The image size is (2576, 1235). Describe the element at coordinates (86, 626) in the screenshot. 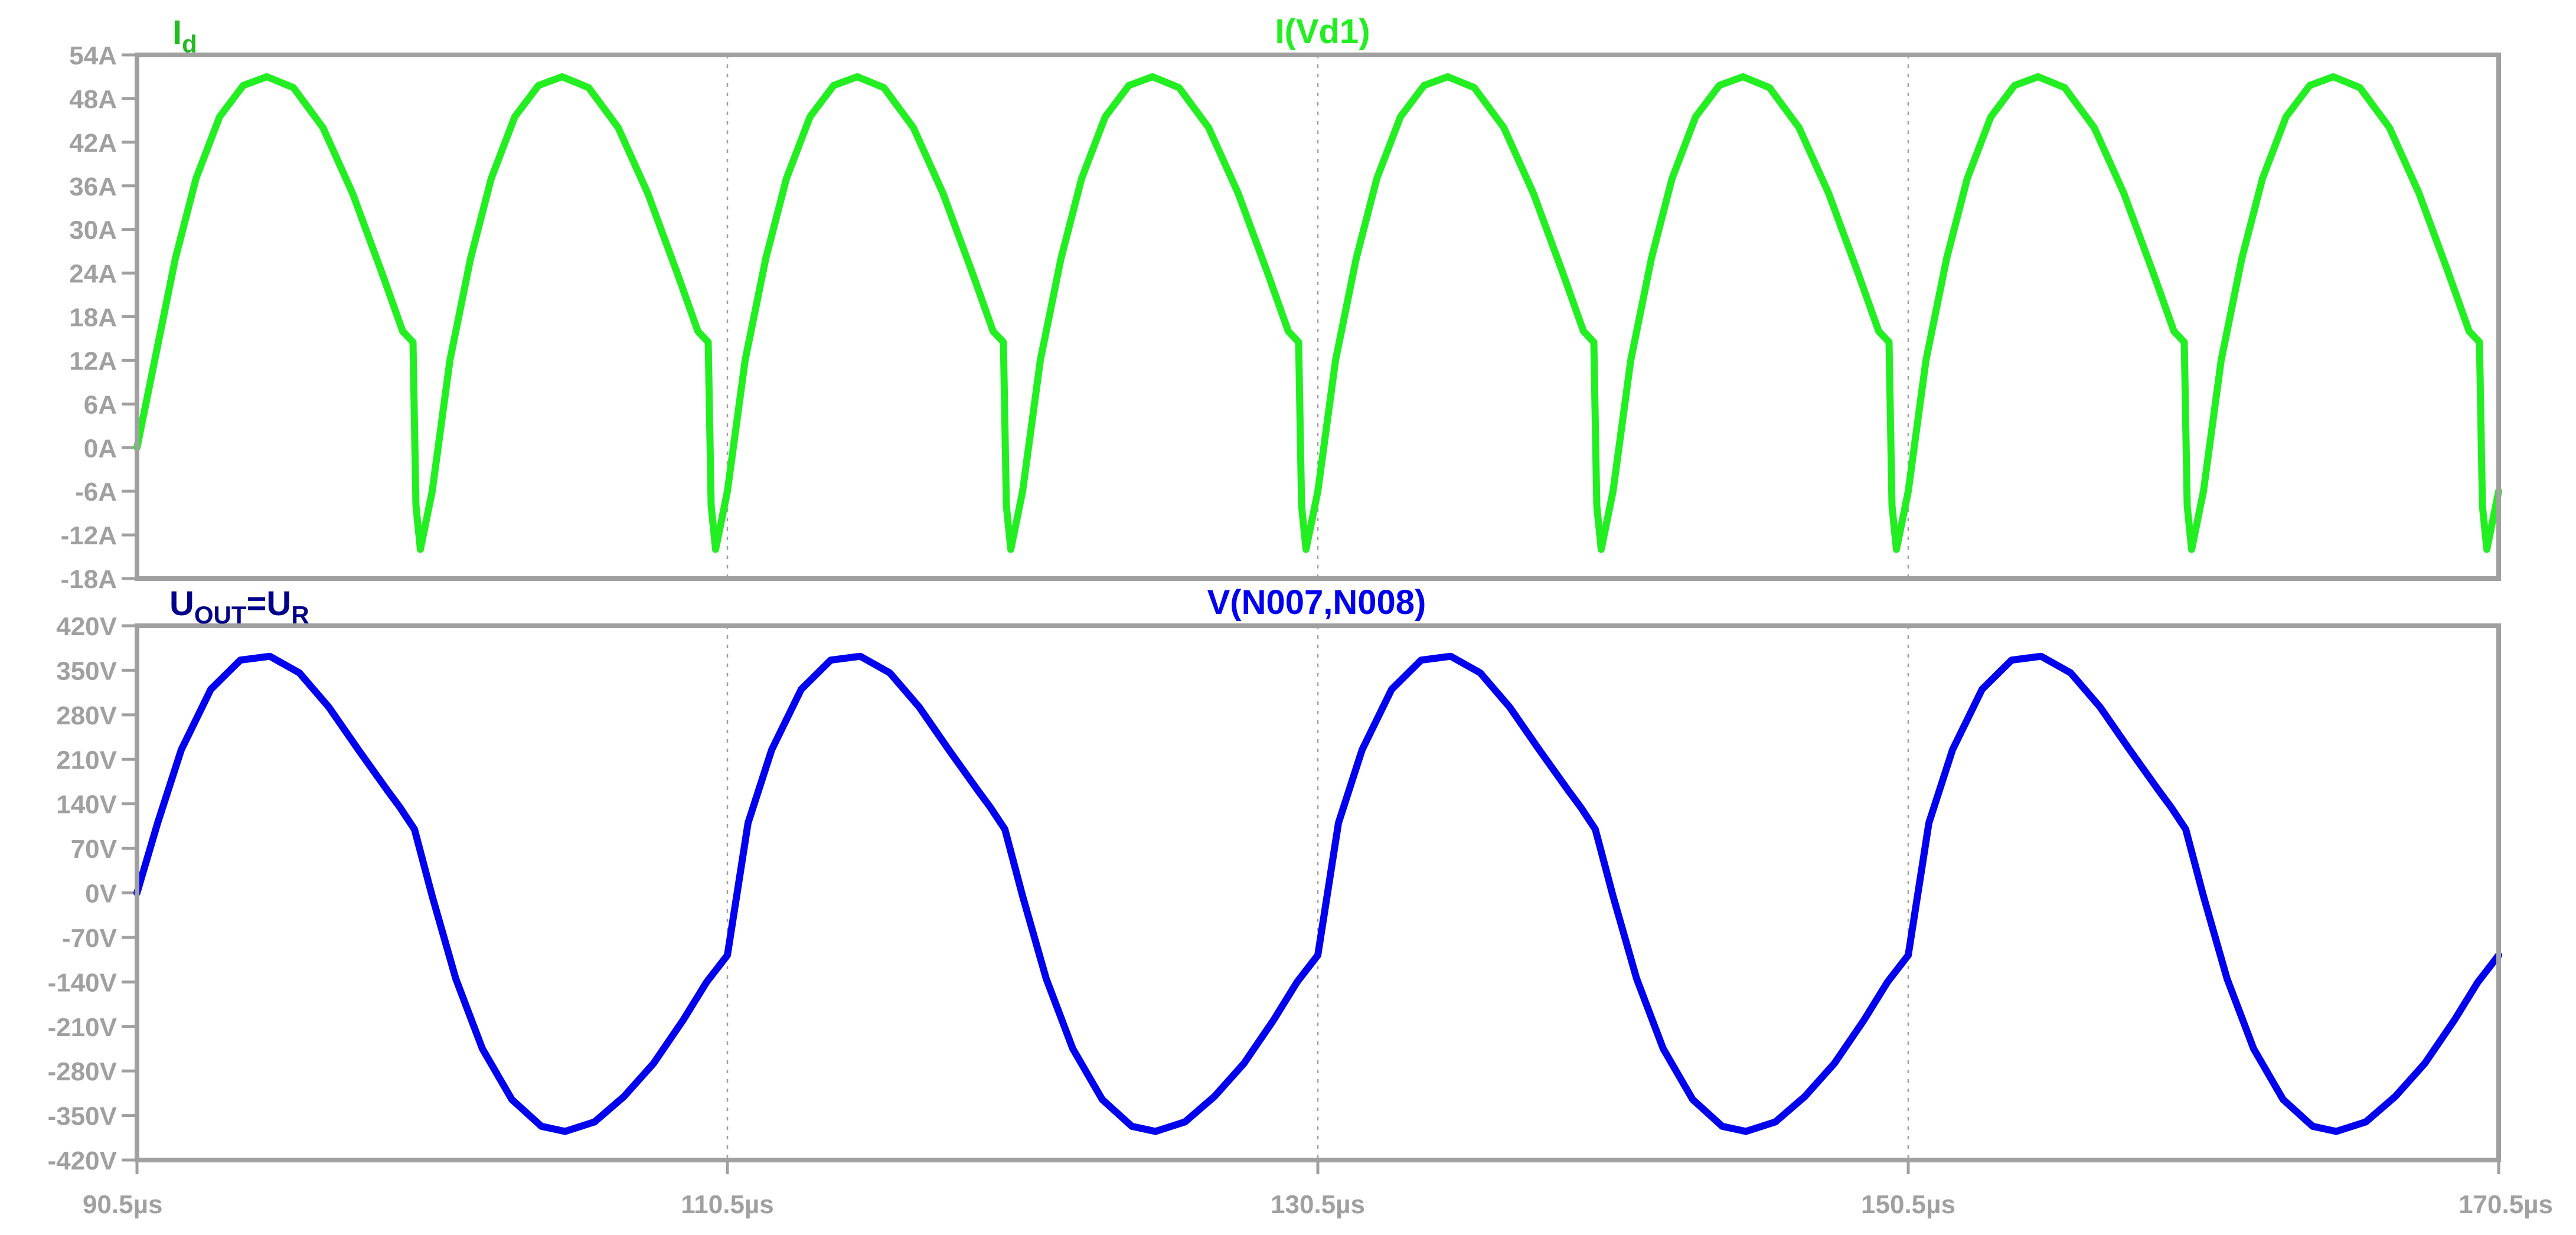

I see `bottom-ytick-label-0: 420V` at that location.